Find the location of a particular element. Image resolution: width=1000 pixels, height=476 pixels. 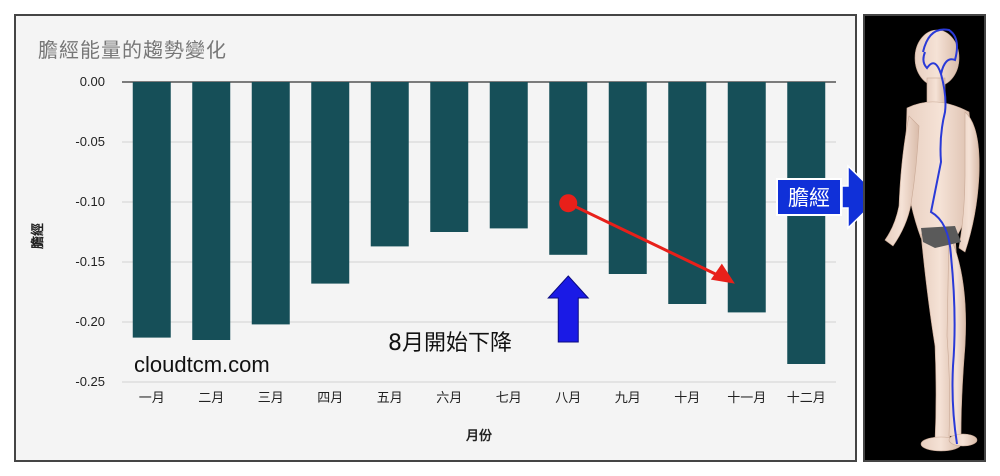

x-tick-label: 六月 is located at coordinates (449, 398).